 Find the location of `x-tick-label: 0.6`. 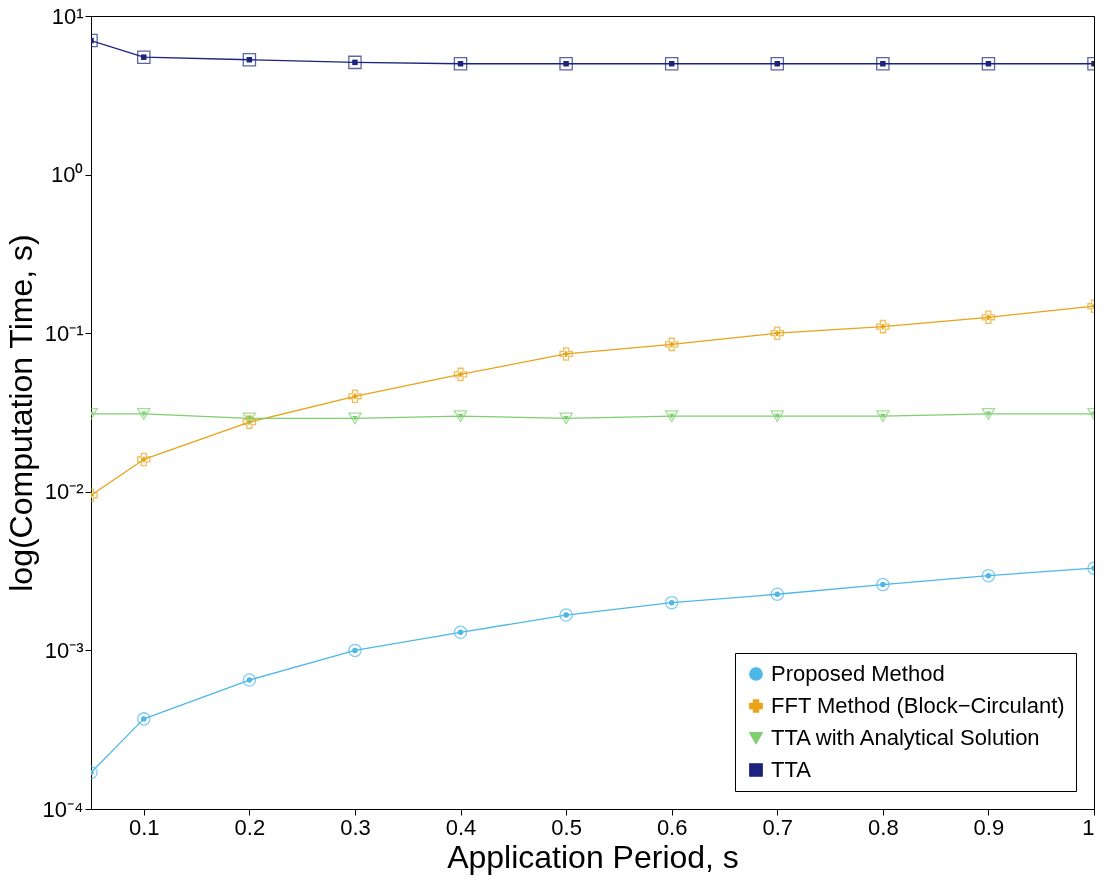

x-tick-label: 0.6 is located at coordinates (672, 827).